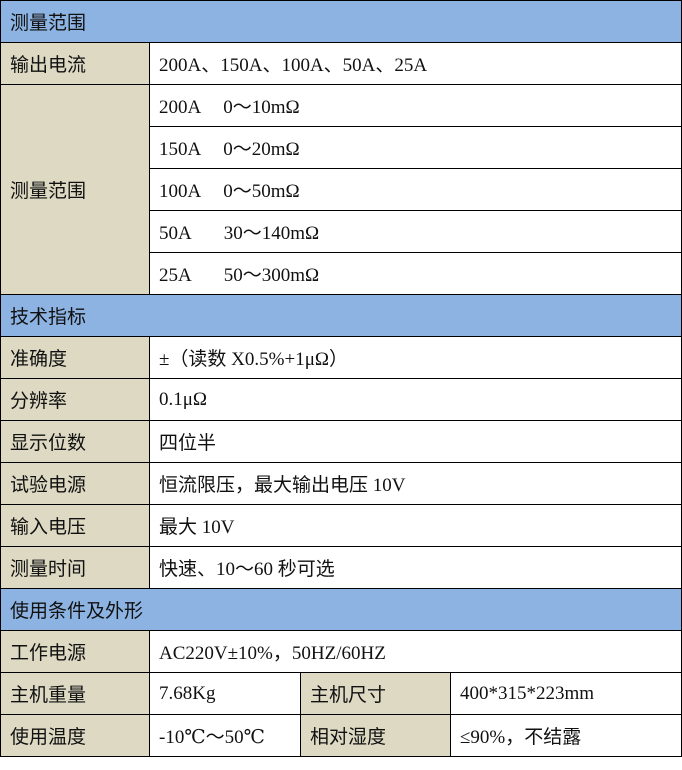 The height and width of the screenshot is (770, 682). I want to click on range-current: 50A, so click(175, 233).